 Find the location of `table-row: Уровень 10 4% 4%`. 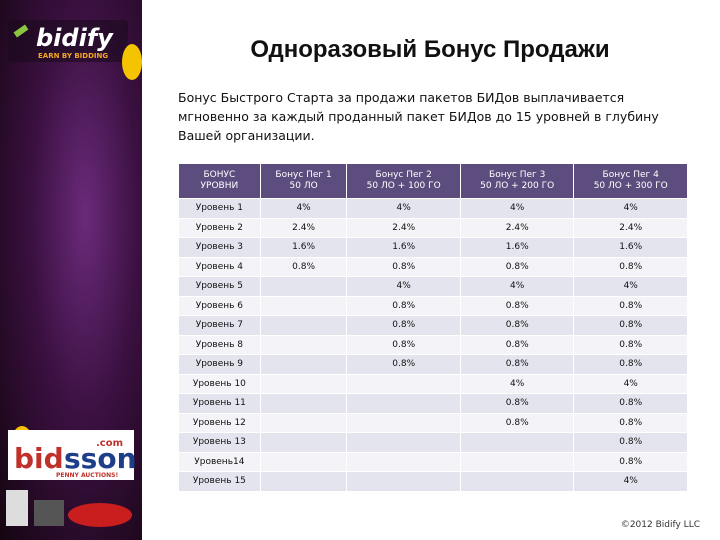

table-row: Уровень 10 4% 4% is located at coordinates (433, 383).